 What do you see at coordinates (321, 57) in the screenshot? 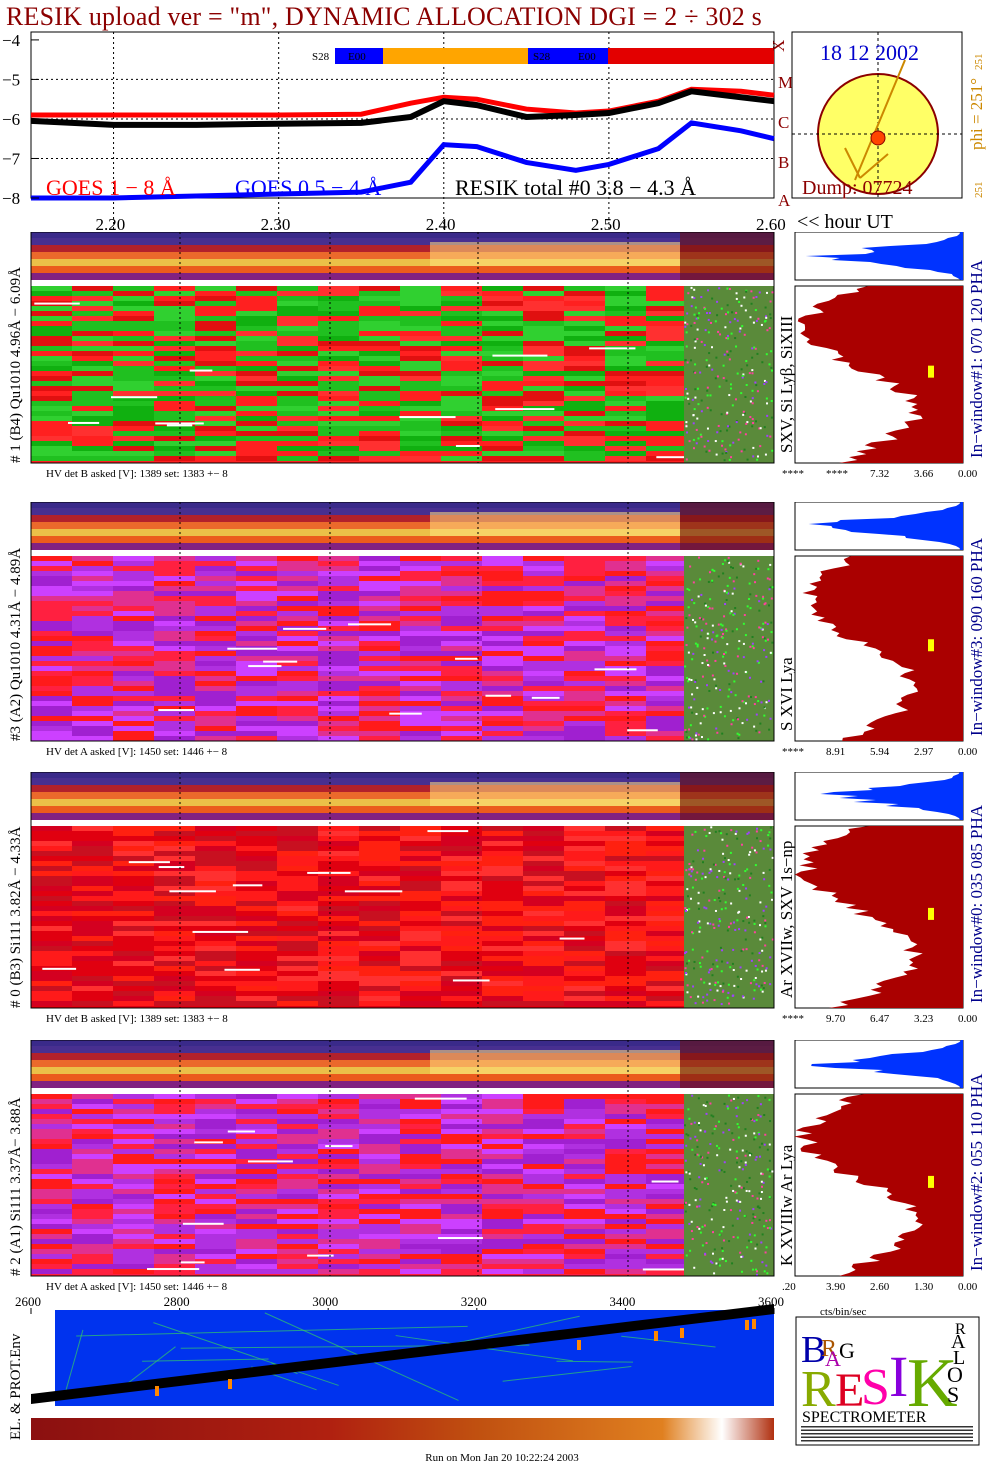
I see `mode-label-1: S28` at bounding box center [321, 57].